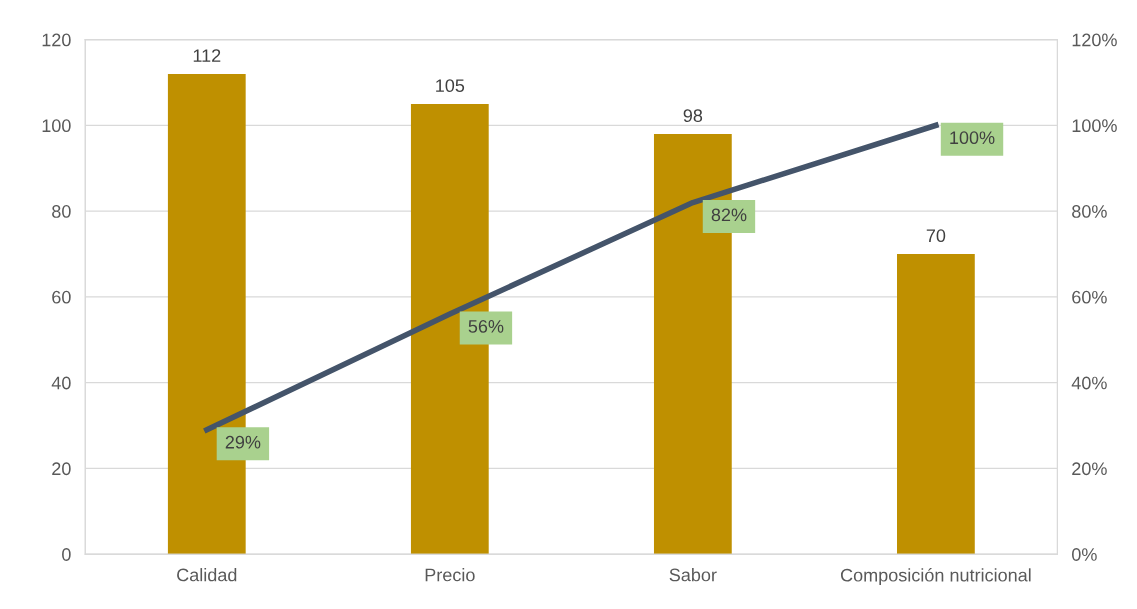  Describe the element at coordinates (729, 215) in the screenshot. I see `data-label: 82%` at that location.